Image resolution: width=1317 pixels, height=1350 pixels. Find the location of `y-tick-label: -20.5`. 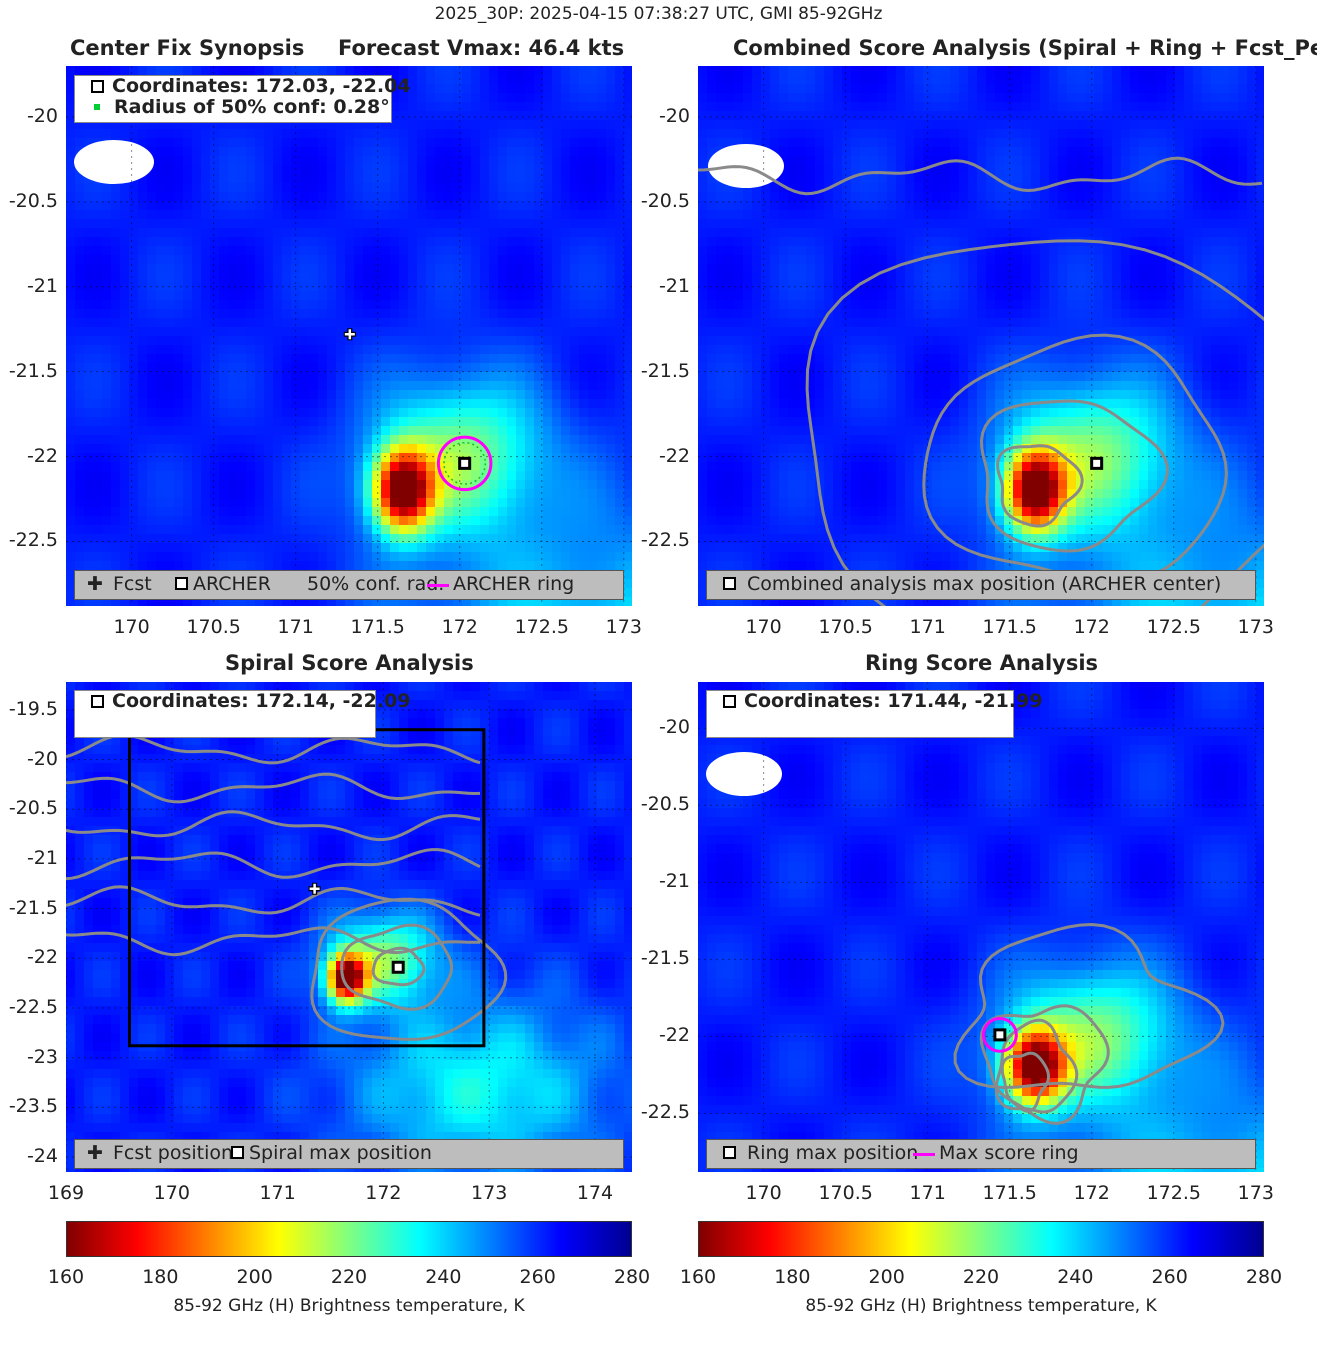

y-tick-label: -20.5 is located at coordinates (33, 200).